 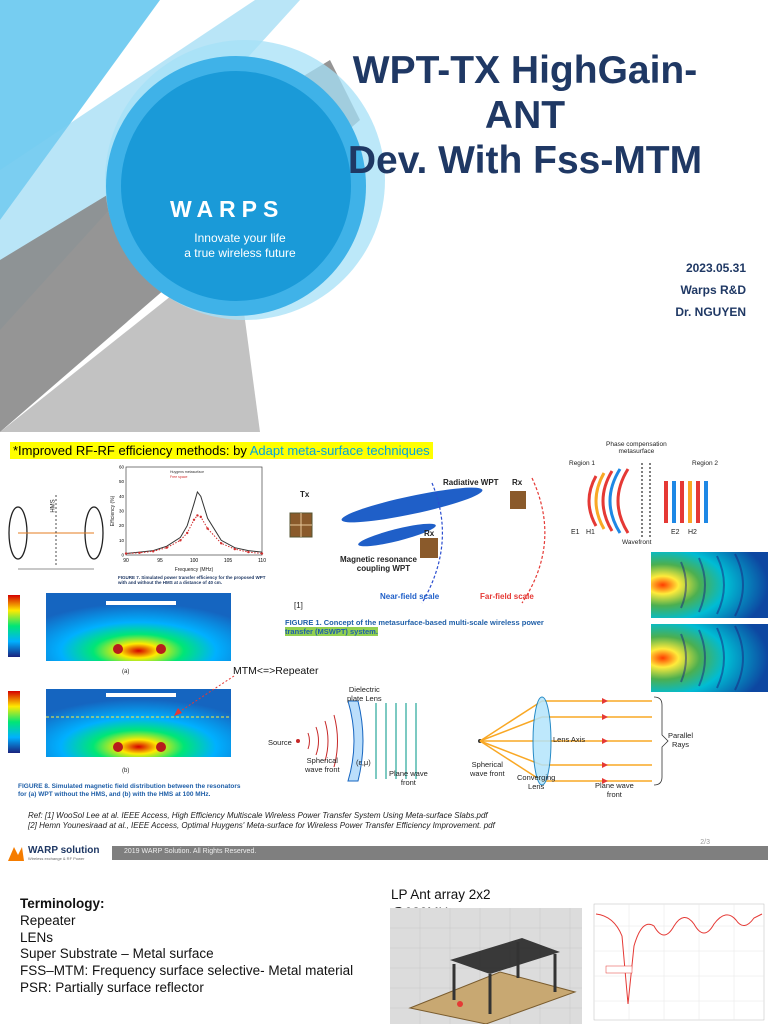 I want to click on title-line-1: WPT-TX HighGain-, so click(x=525, y=70).